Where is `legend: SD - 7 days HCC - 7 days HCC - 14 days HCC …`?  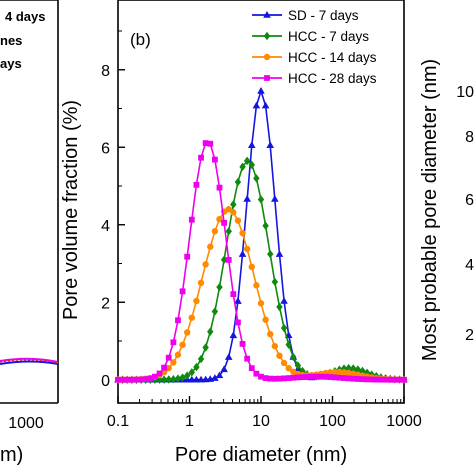 legend: SD - 7 days HCC - 7 days HCC - 14 days HCC … is located at coordinates (314, 47).